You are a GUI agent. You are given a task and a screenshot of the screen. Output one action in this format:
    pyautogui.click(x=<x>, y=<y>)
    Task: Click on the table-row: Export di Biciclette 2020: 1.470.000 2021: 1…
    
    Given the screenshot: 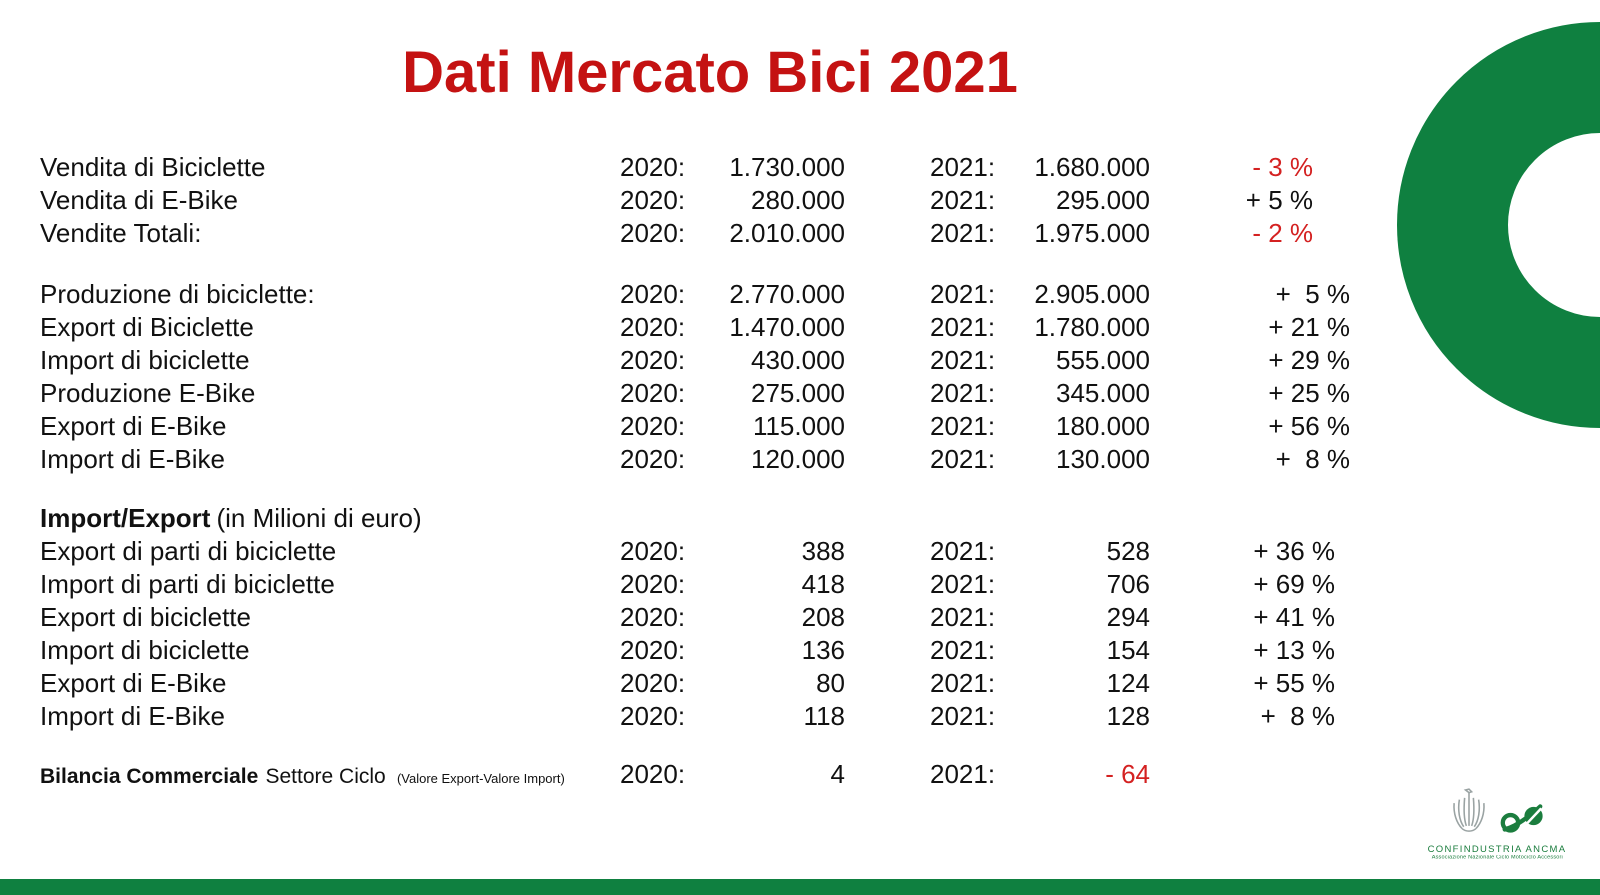 What is the action you would take?
    pyautogui.click(x=820, y=327)
    